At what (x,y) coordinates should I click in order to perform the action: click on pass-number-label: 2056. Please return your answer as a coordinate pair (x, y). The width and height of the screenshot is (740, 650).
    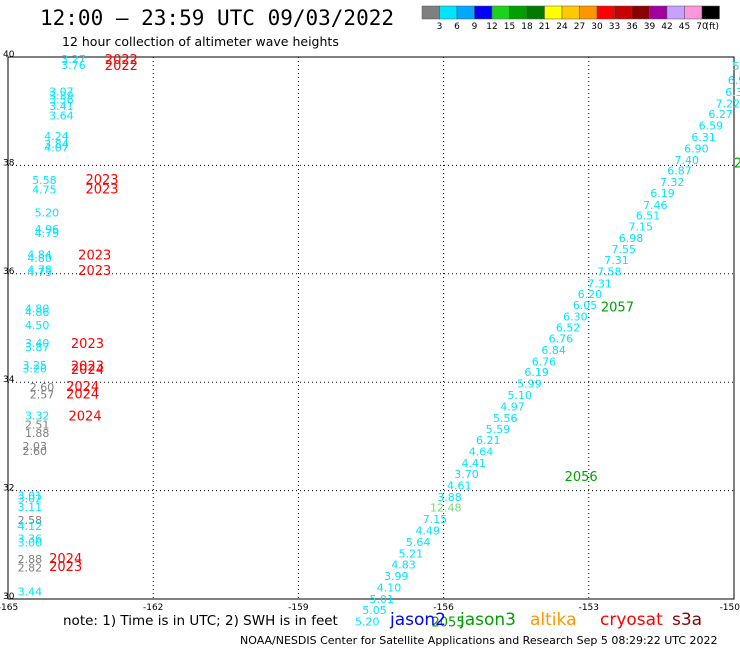
    Looking at the image, I should click on (581, 477).